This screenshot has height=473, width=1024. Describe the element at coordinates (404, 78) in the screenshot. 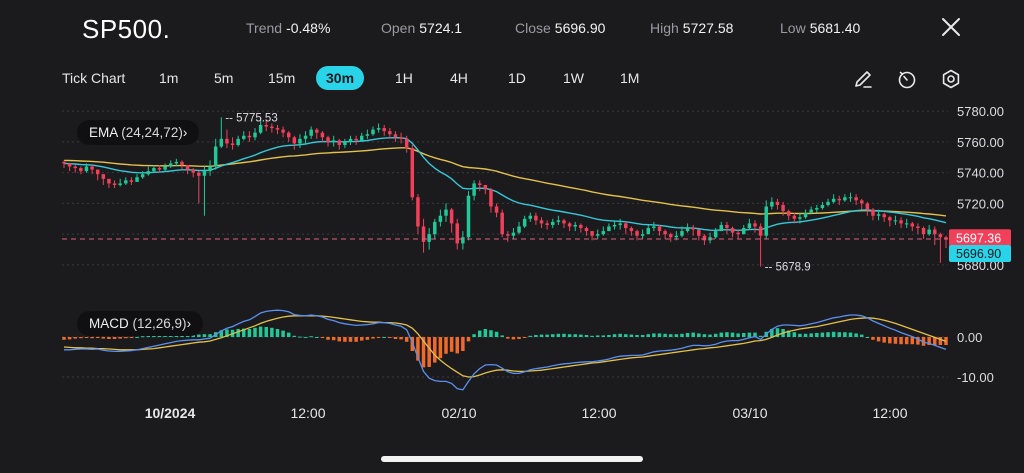

I see `tab-1h: 1H` at that location.